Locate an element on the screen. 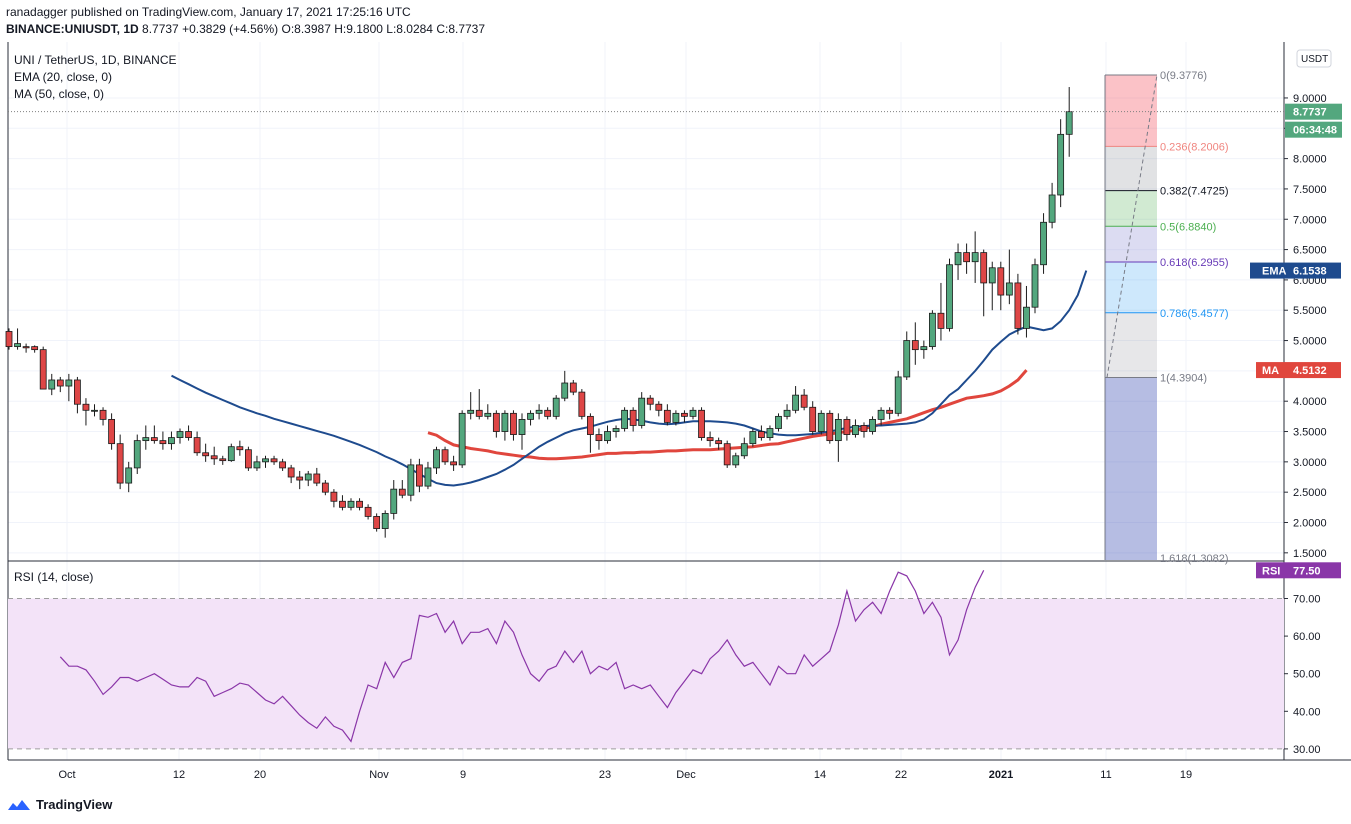 This screenshot has width=1351, height=824. rsi-badge-value: 77.50 is located at coordinates (1307, 571).